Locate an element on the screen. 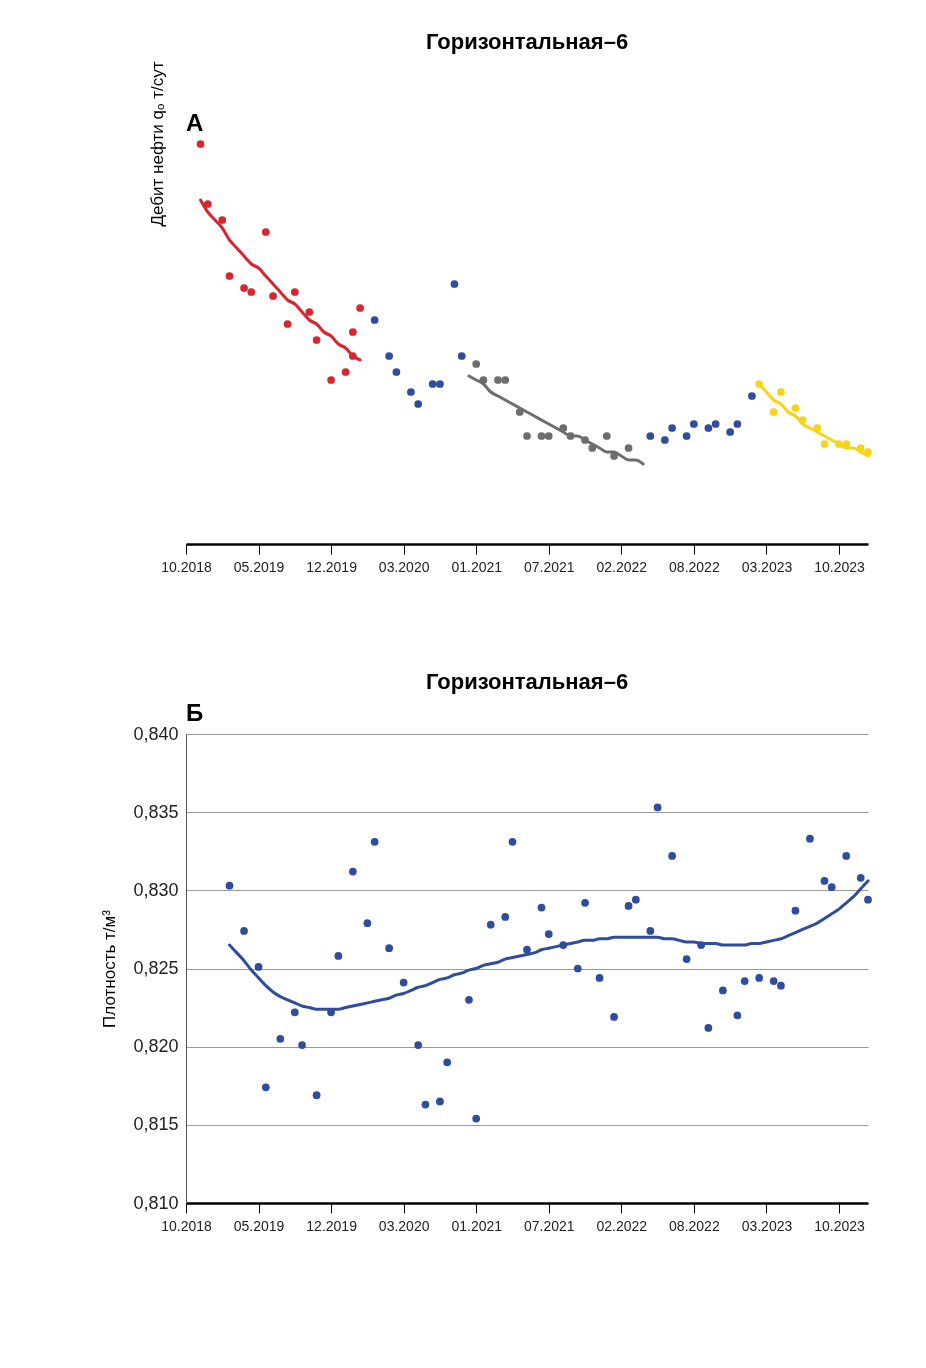 The width and height of the screenshot is (926, 1368). x-tick-label: 02.2022 is located at coordinates (622, 566).